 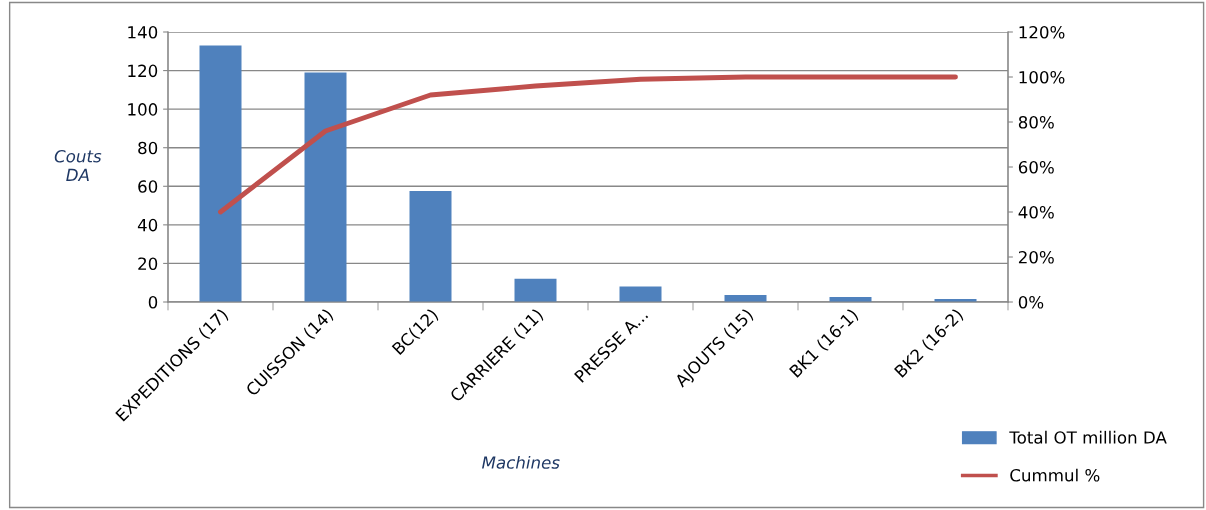 What do you see at coordinates (148, 263) in the screenshot?
I see `y-tick-label: 20` at bounding box center [148, 263].